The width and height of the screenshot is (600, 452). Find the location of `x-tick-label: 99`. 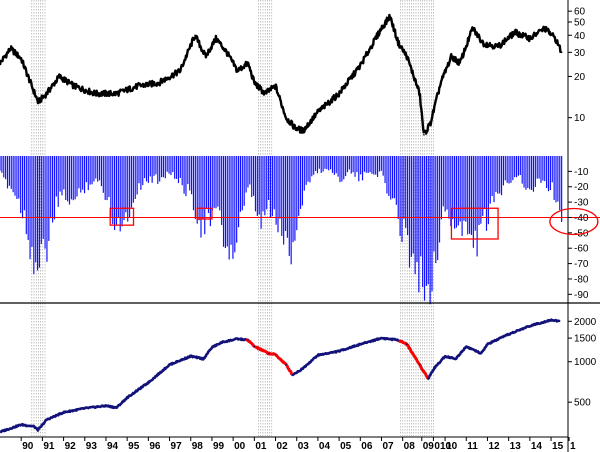

x-tick-label: 99 is located at coordinates (219, 446).